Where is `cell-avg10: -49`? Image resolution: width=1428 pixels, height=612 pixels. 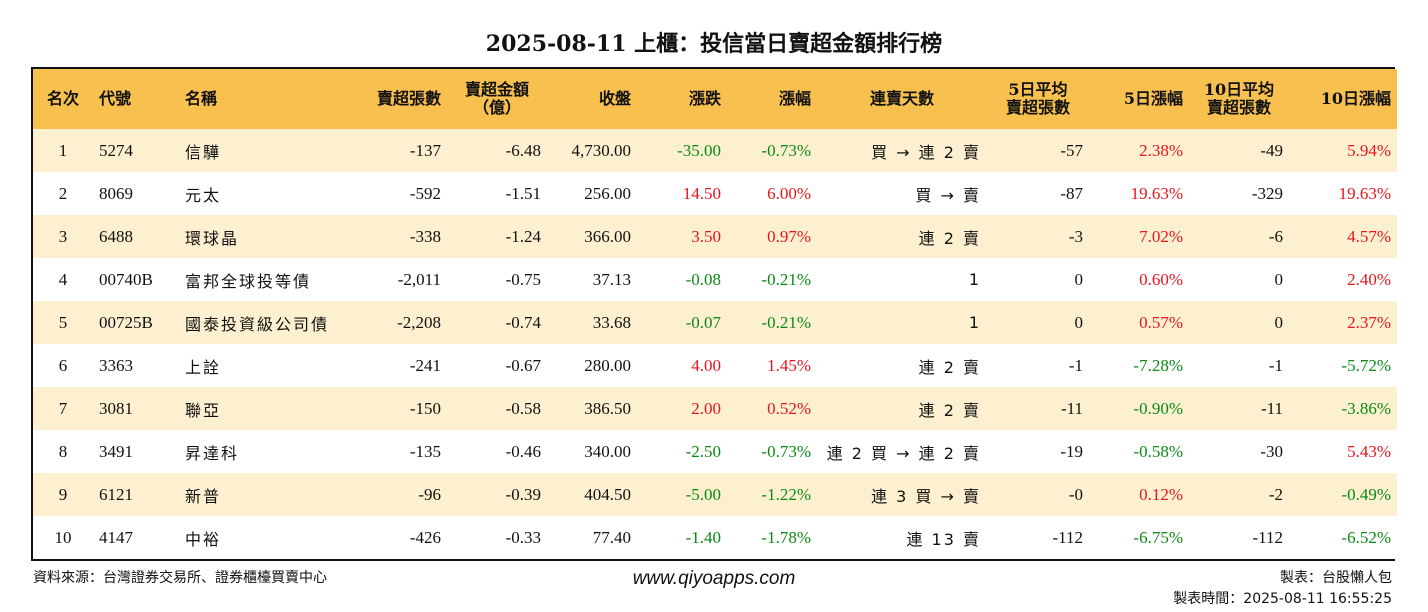
cell-avg10: -49 is located at coordinates (1271, 150).